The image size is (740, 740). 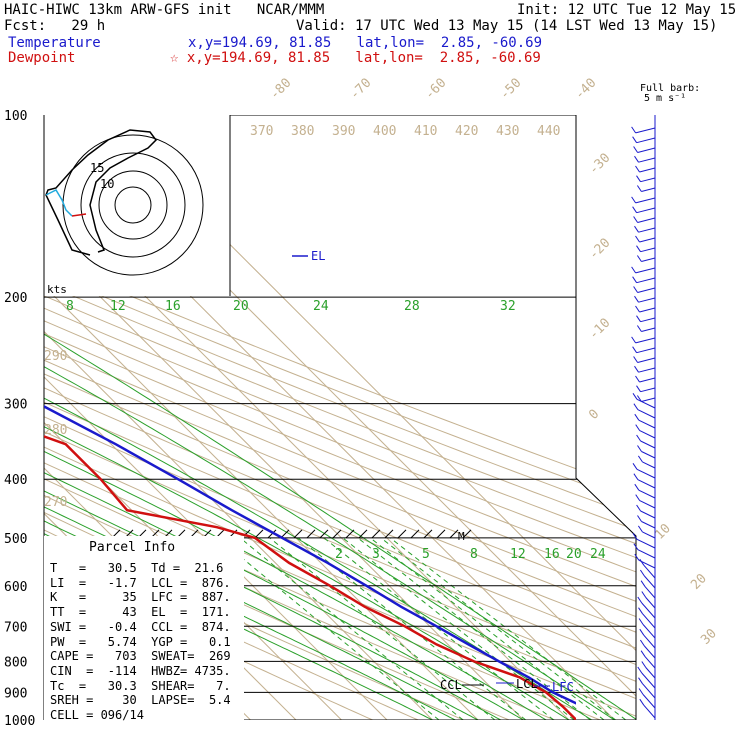 I want to click on hodograph-background, so click(x=137, y=205).